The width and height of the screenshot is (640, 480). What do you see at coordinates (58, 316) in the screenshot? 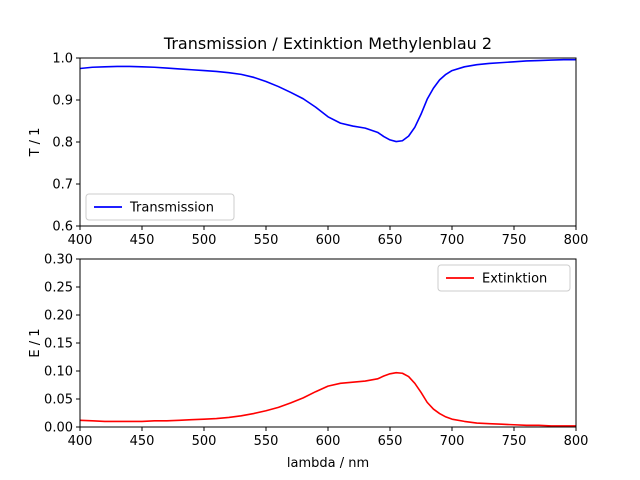
I see `chart-1-y-tick-label: 0.20` at bounding box center [58, 316].